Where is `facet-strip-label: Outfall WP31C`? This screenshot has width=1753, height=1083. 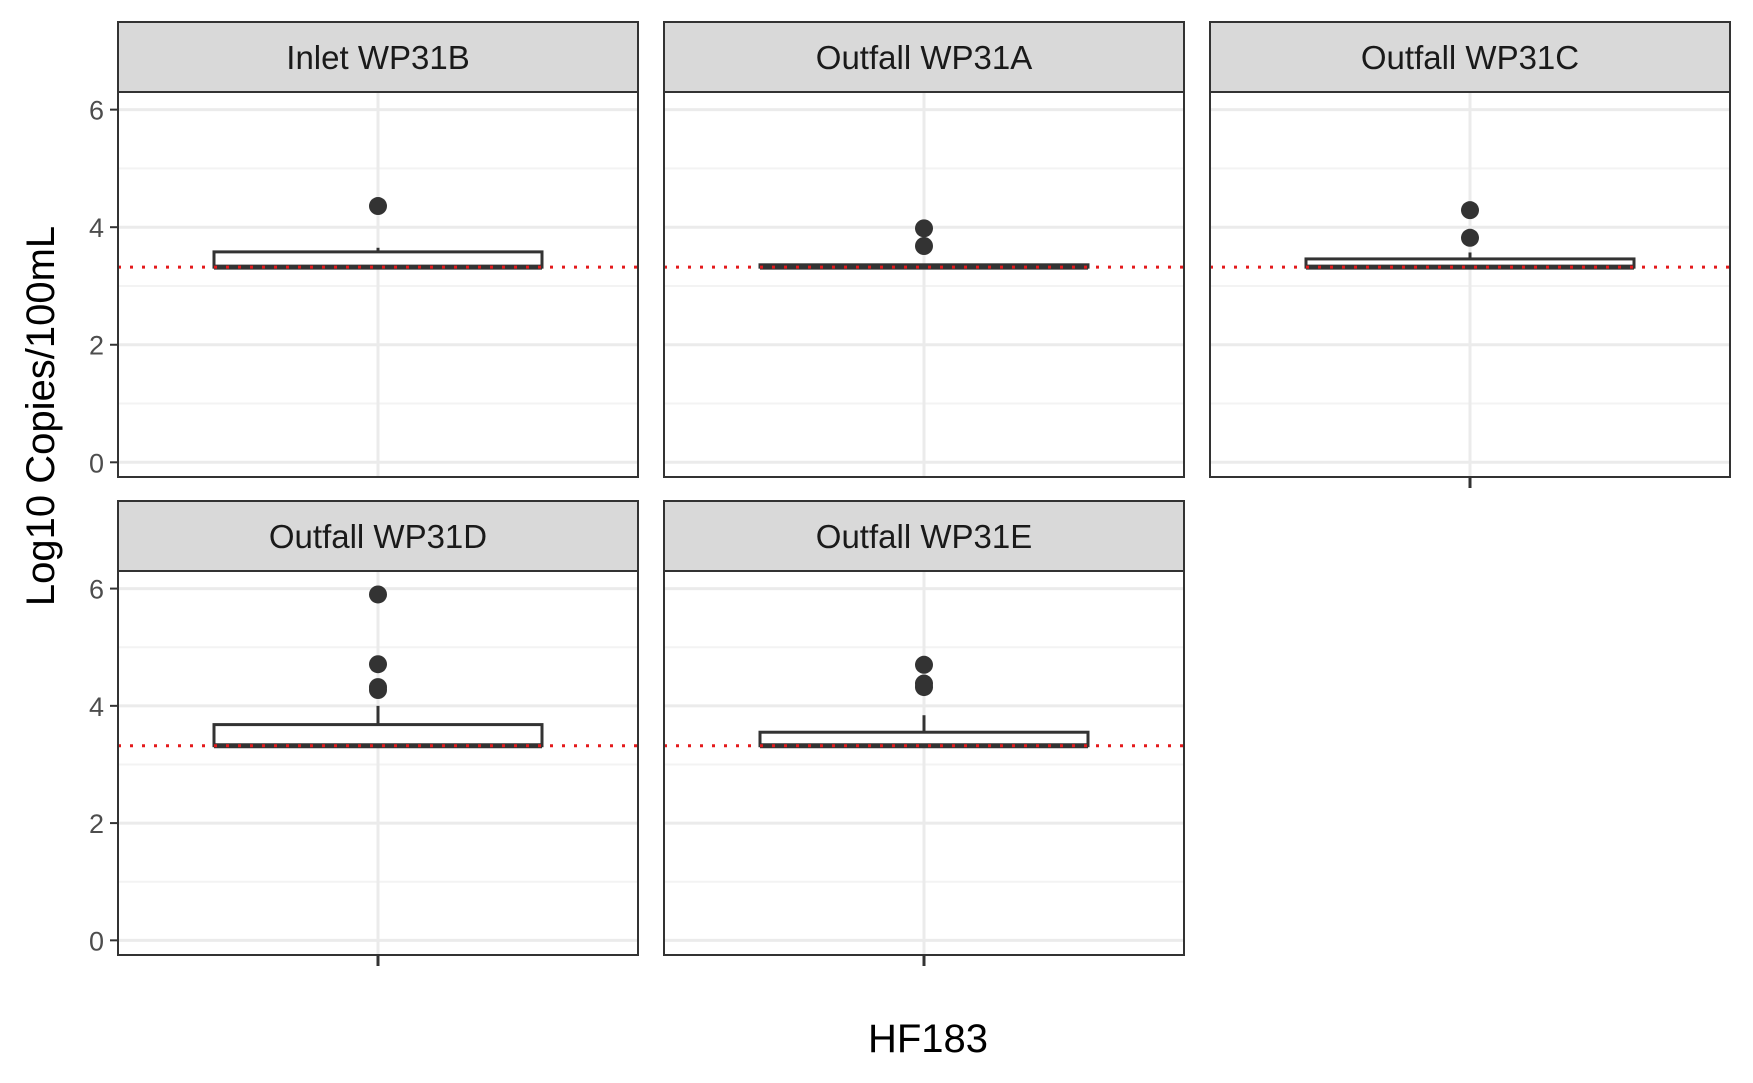
facet-strip-label: Outfall WP31C is located at coordinates (1470, 57).